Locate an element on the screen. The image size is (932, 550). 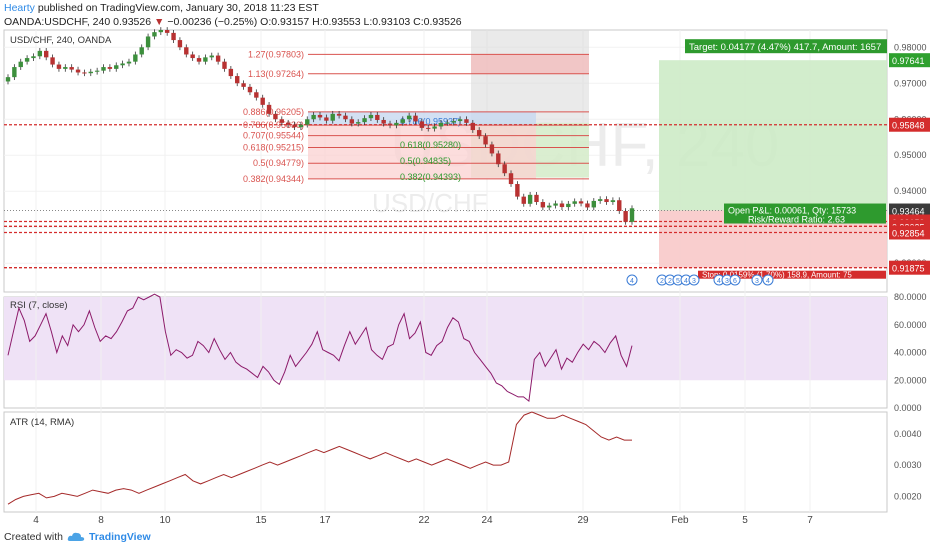
stop-label-bg is located at coordinates (792, 274).